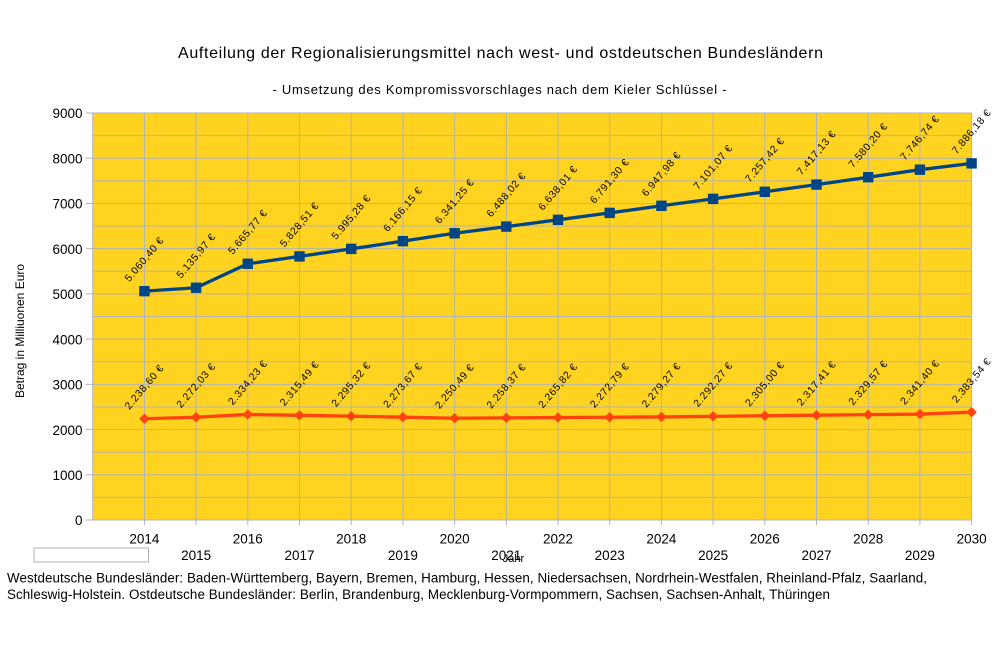 The height and width of the screenshot is (672, 1001). Describe the element at coordinates (67, 339) in the screenshot. I see `svg-text: 4000` at that location.